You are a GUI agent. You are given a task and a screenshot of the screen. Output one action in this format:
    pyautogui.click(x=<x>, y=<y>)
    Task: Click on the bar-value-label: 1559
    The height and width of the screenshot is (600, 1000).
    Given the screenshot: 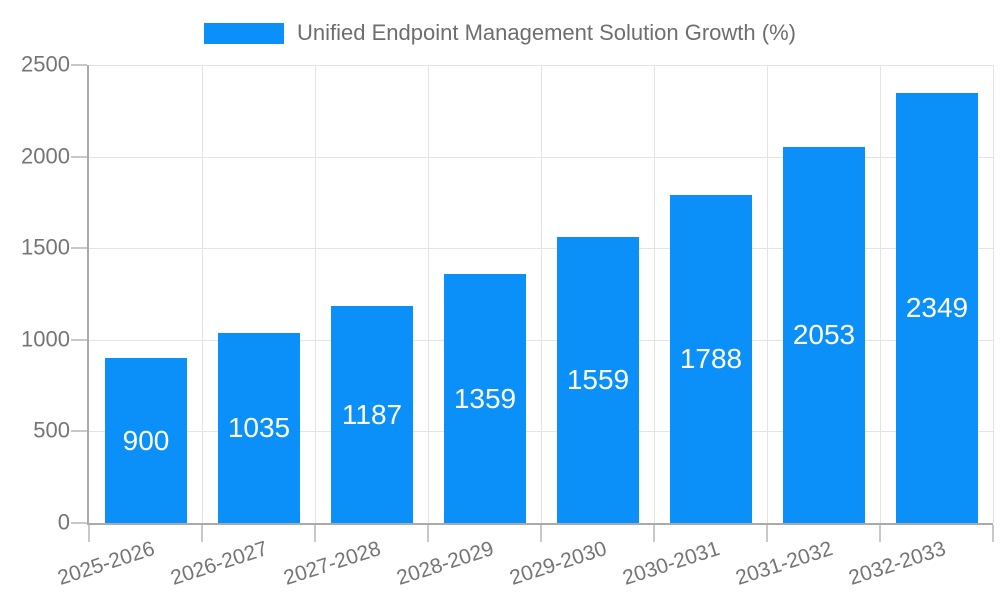 What is the action you would take?
    pyautogui.click(x=598, y=379)
    